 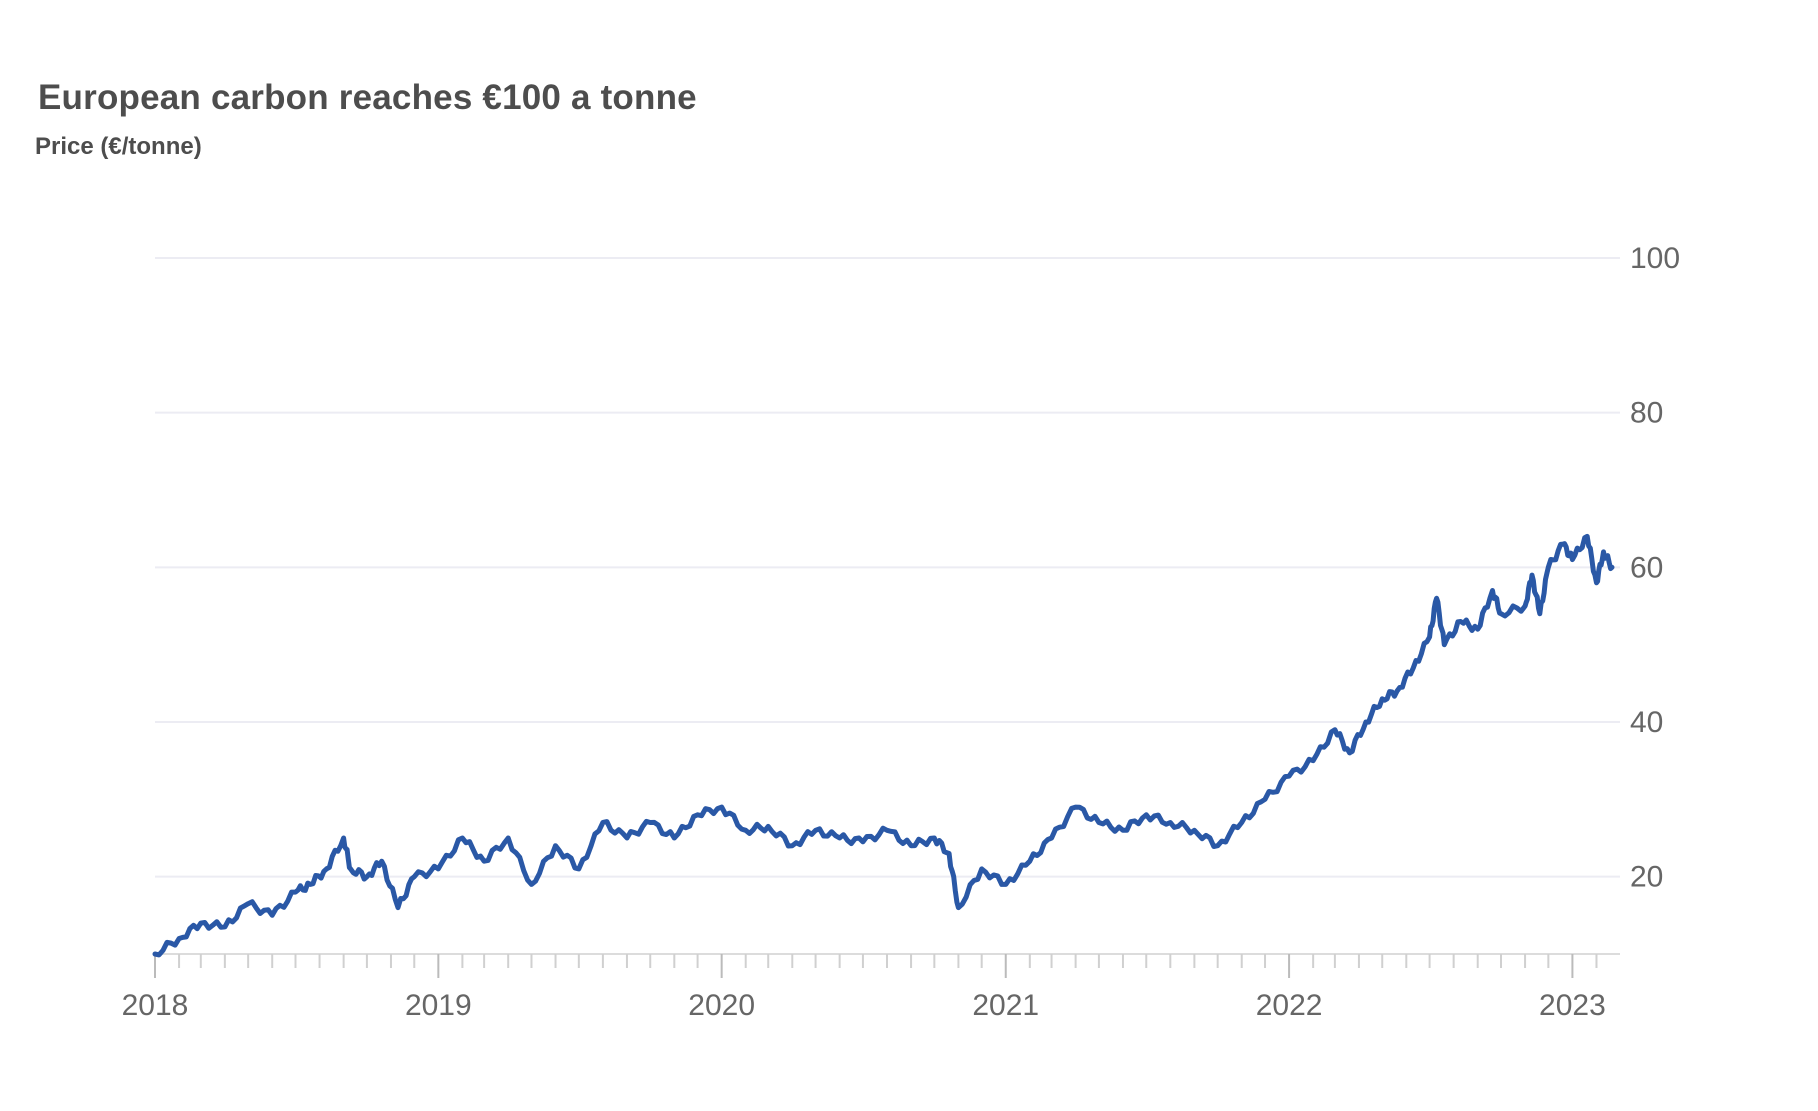 What do you see at coordinates (1646, 413) in the screenshot?
I see `y-tick-label-80: 80` at bounding box center [1646, 413].